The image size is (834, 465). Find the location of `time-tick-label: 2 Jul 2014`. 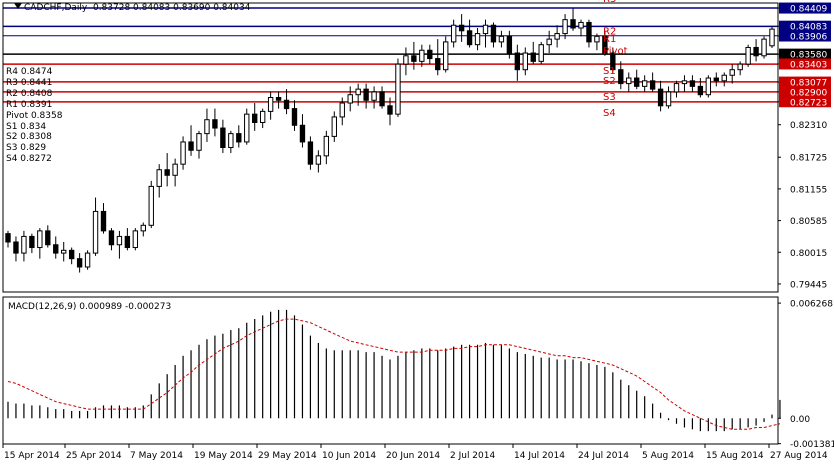

time-tick-label: 2 Jul 2014 is located at coordinates (472, 456).